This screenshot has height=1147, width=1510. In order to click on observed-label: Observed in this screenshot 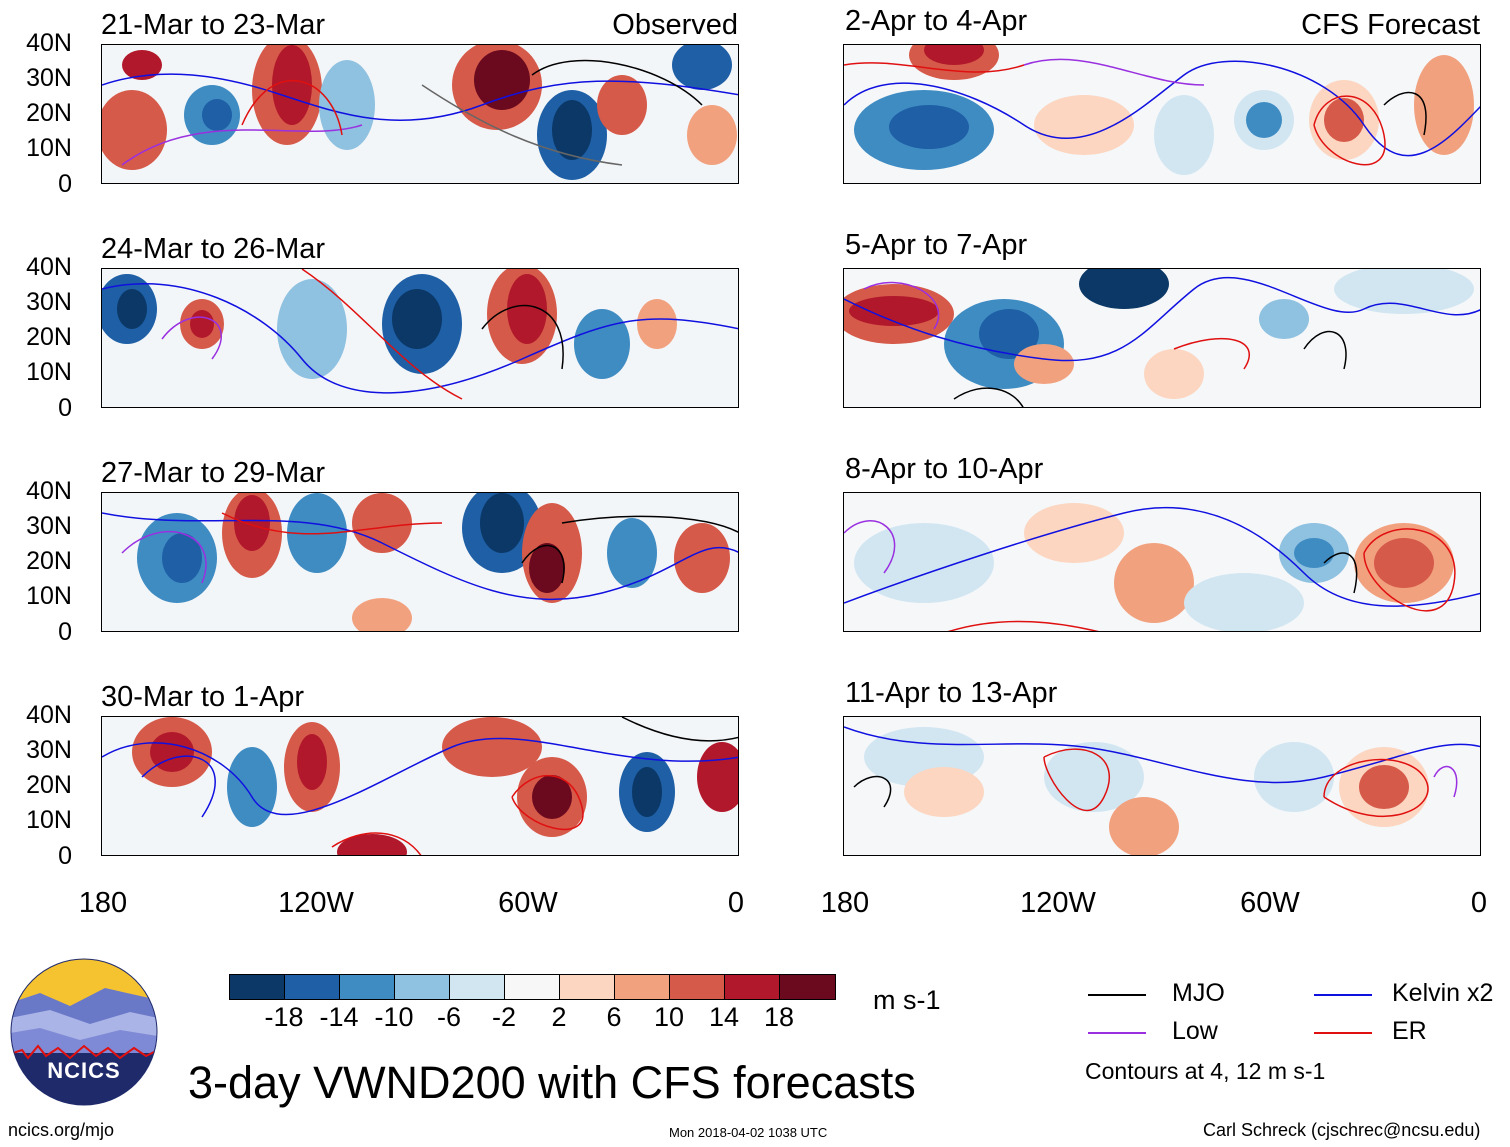, I will do `click(675, 25)`.